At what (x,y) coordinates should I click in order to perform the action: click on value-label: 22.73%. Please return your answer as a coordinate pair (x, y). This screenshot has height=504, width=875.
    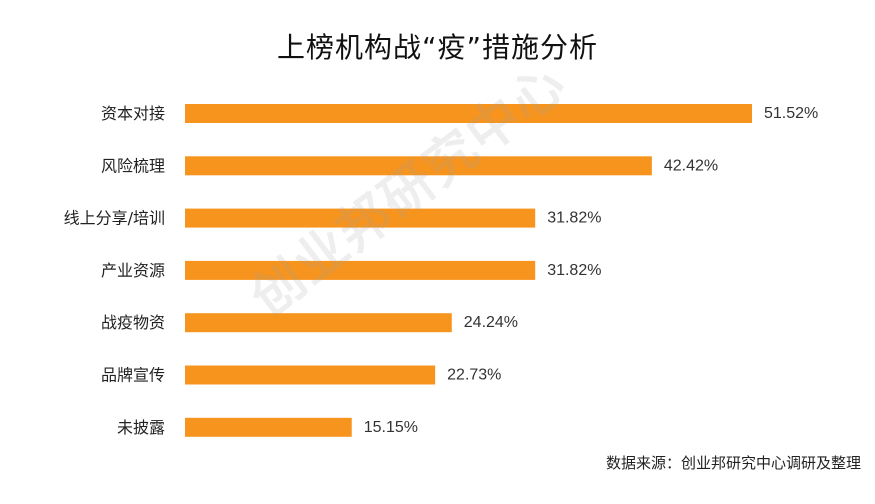
    Looking at the image, I should click on (474, 375).